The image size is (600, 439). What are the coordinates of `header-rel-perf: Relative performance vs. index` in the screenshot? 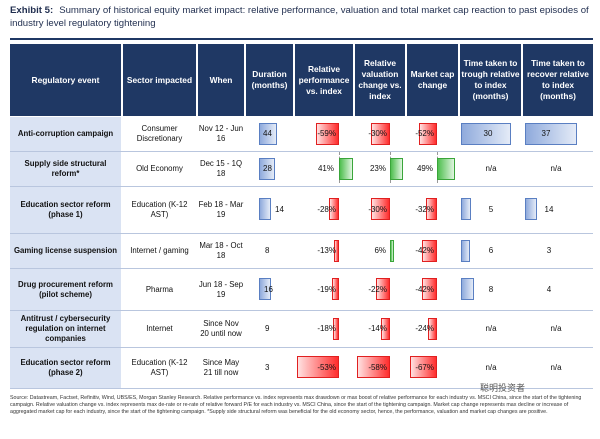 It's located at (324, 80).